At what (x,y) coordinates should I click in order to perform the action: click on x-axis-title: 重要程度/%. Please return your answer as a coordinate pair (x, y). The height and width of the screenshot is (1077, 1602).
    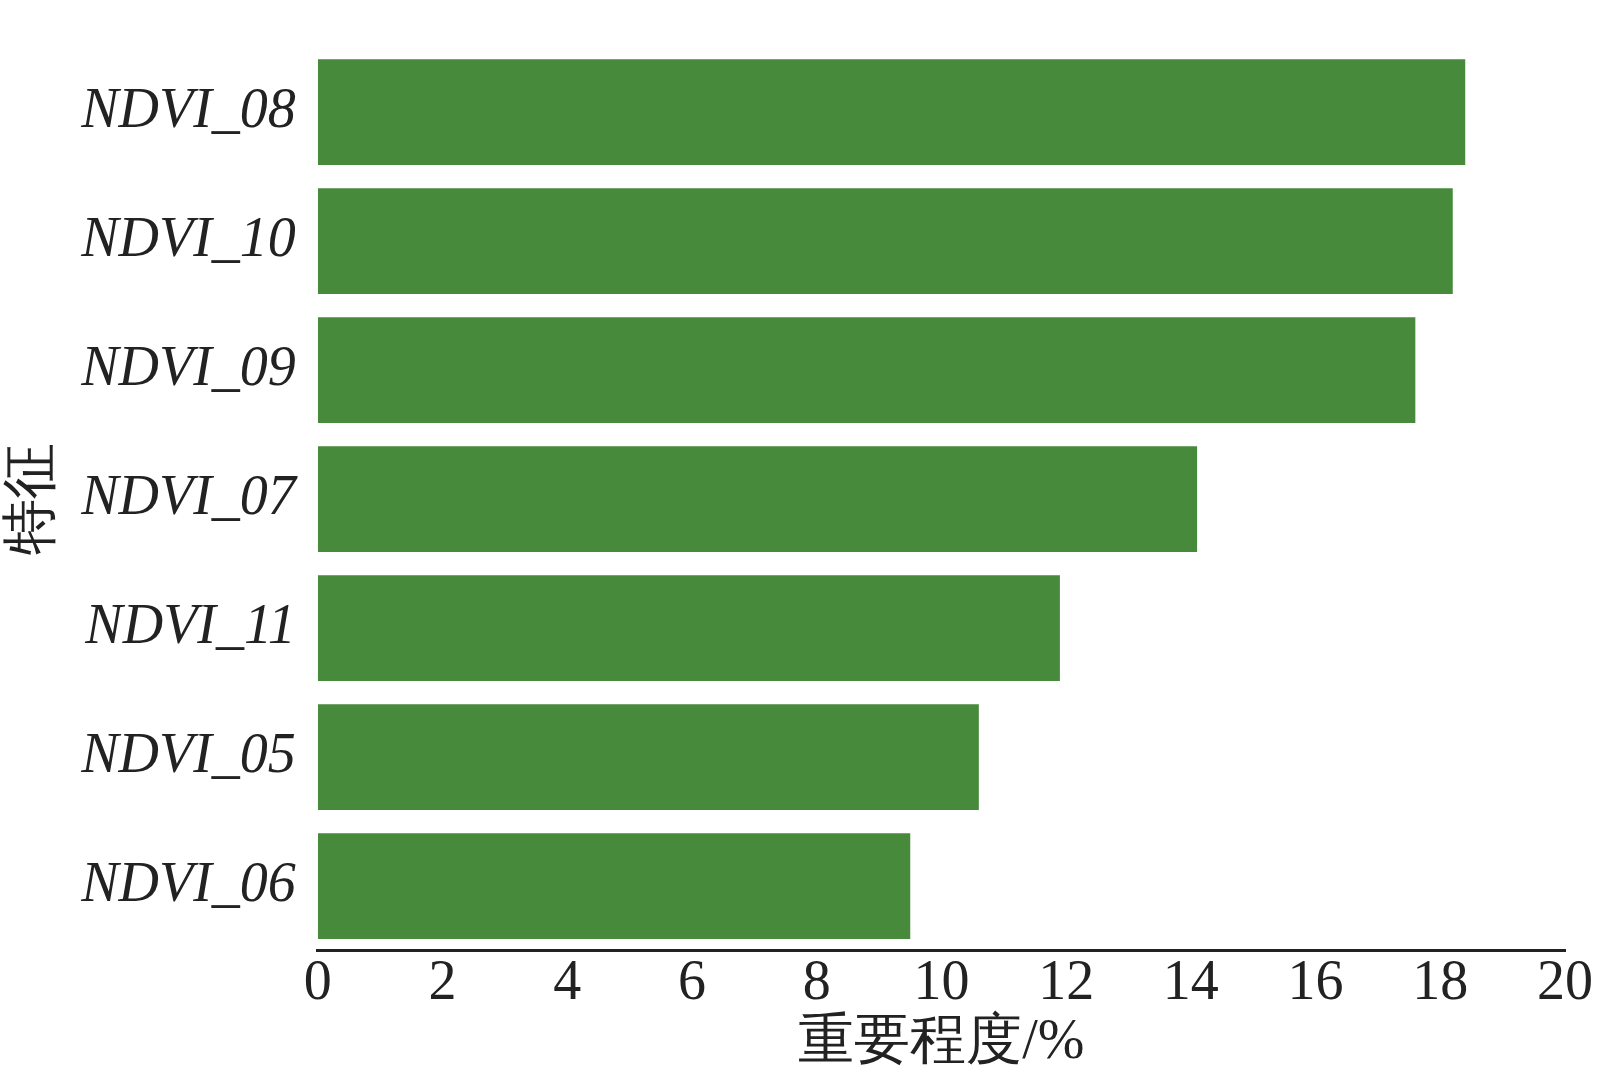
    Looking at the image, I should click on (941, 1039).